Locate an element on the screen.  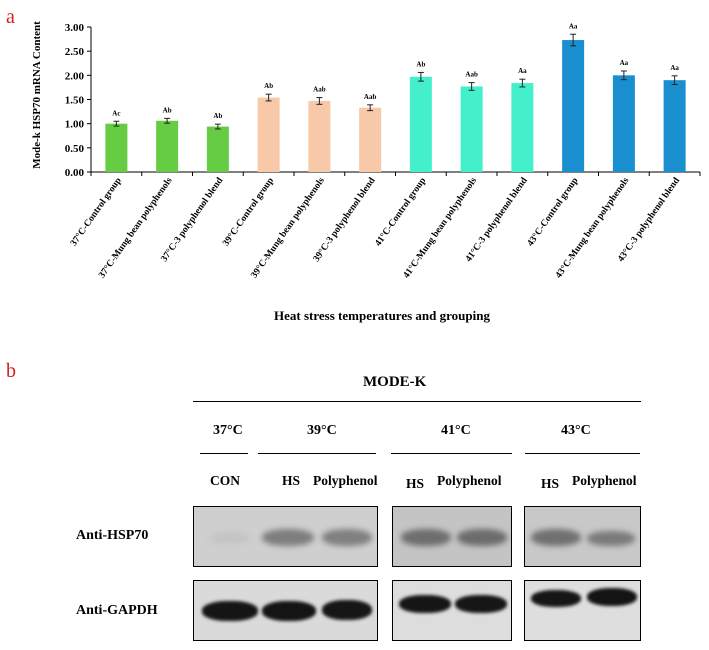
lane-label-hs-43: HS is located at coordinates (550, 483).